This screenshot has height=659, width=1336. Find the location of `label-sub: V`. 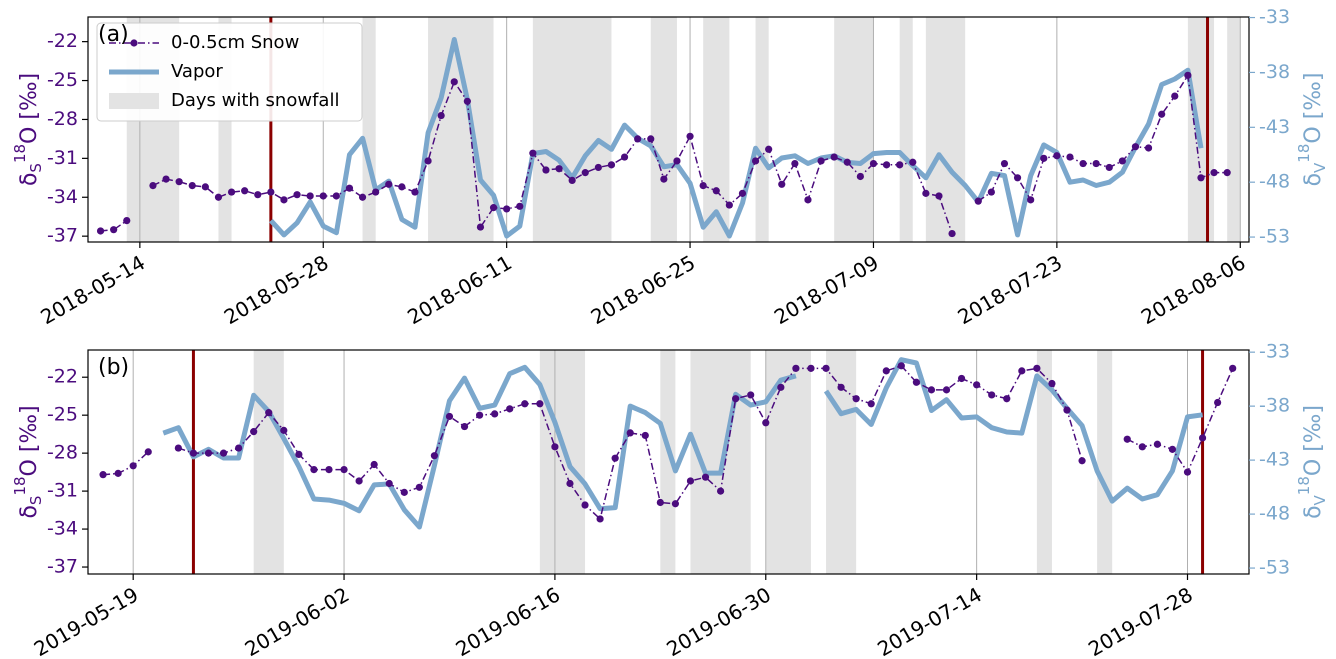

label-sub: V is located at coordinates (1320, 167).